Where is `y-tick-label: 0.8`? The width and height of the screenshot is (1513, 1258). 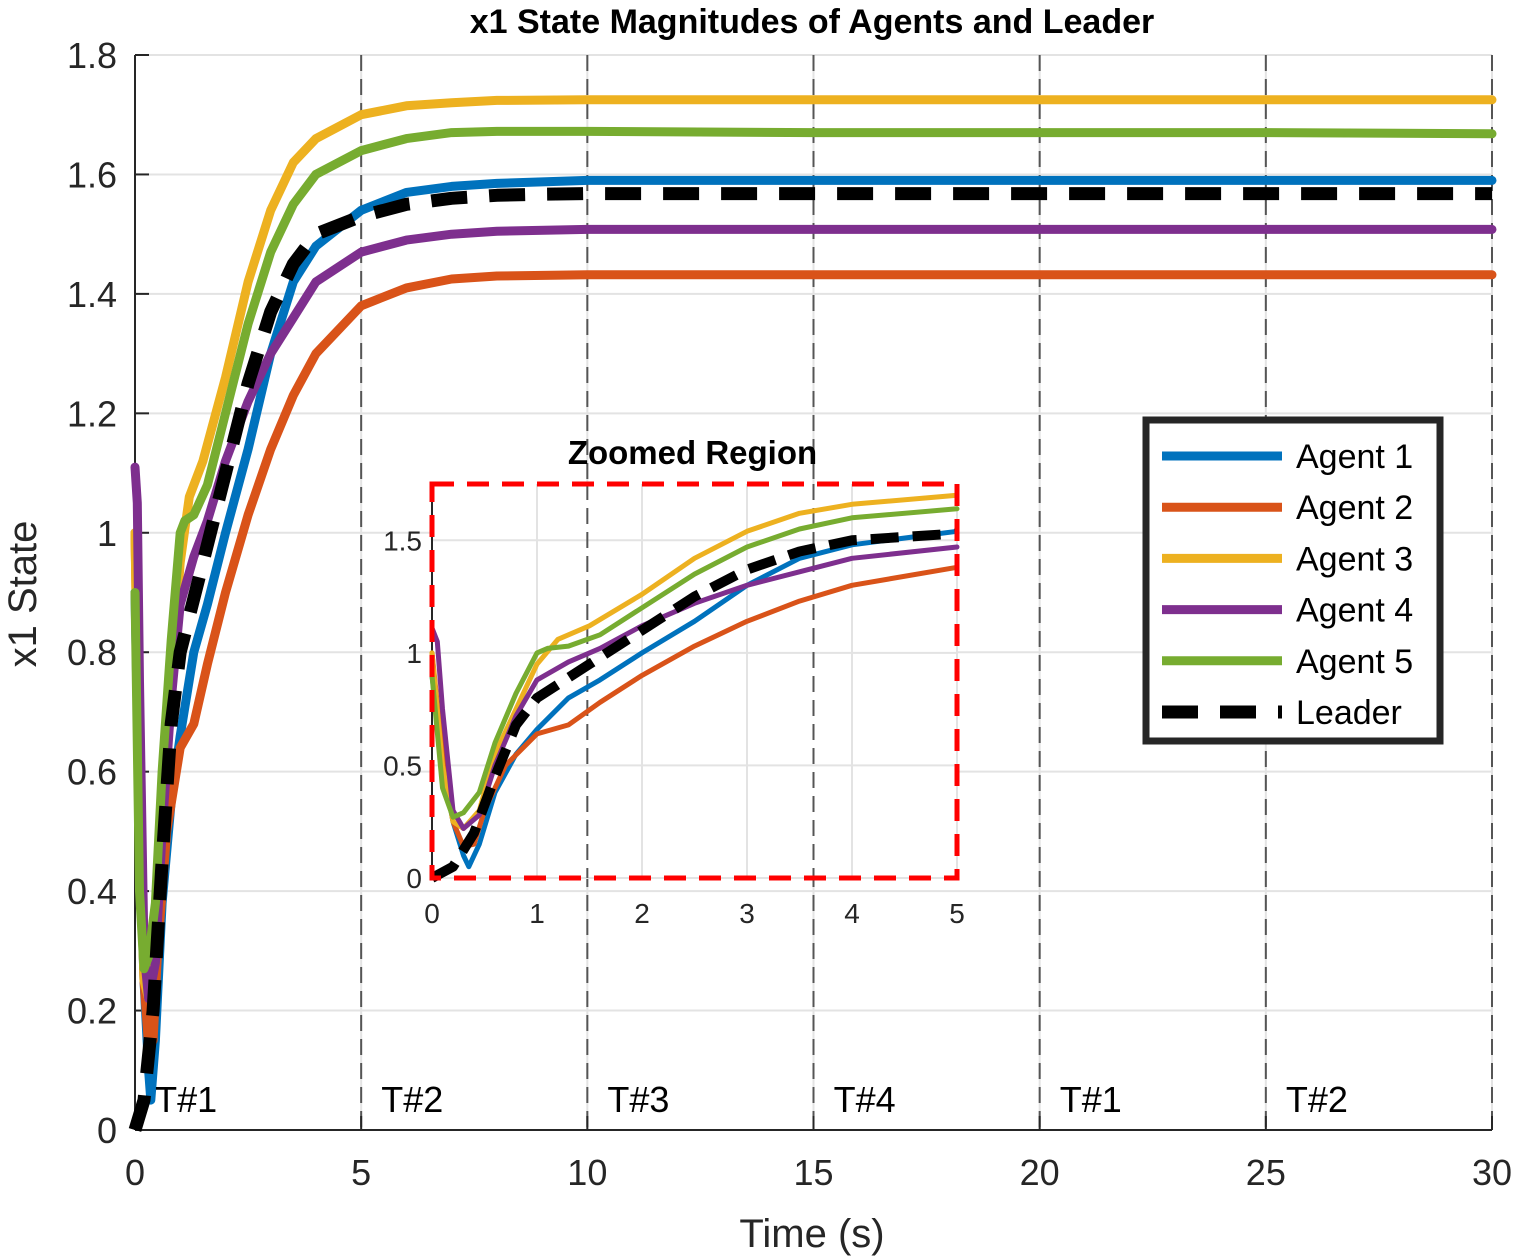 y-tick-label: 0.8 is located at coordinates (92, 652).